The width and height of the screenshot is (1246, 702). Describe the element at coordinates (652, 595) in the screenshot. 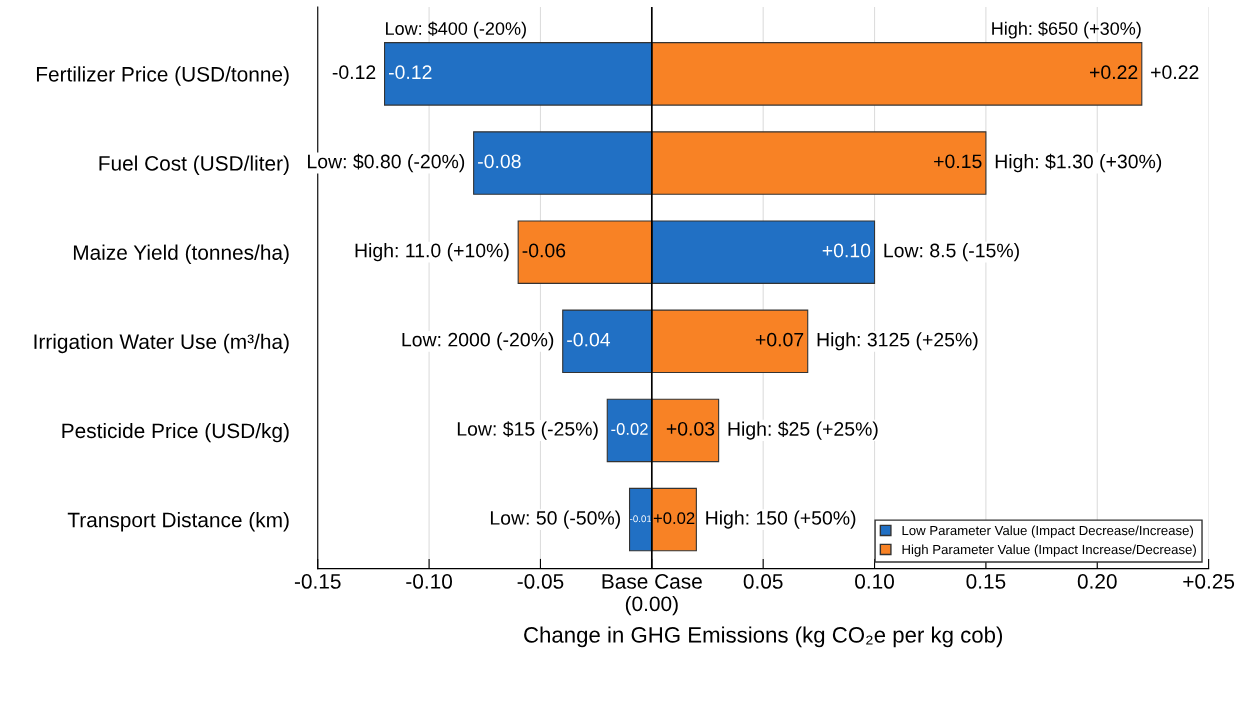

I see `x-tick-label: Base Case (0.00)` at that location.